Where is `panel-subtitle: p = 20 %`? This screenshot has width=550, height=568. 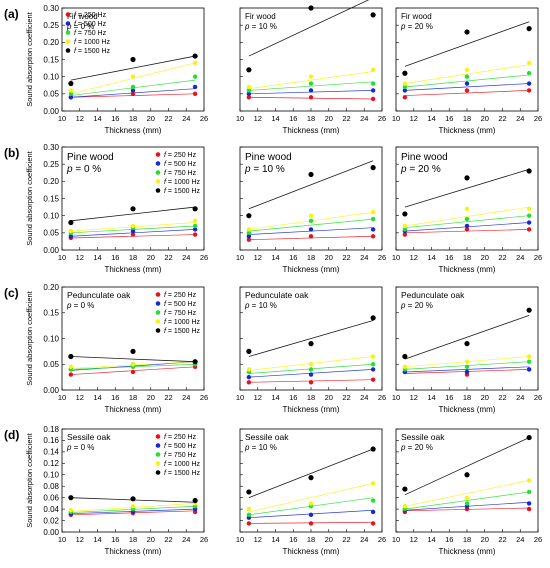 panel-subtitle: p = 20 % is located at coordinates (420, 169).